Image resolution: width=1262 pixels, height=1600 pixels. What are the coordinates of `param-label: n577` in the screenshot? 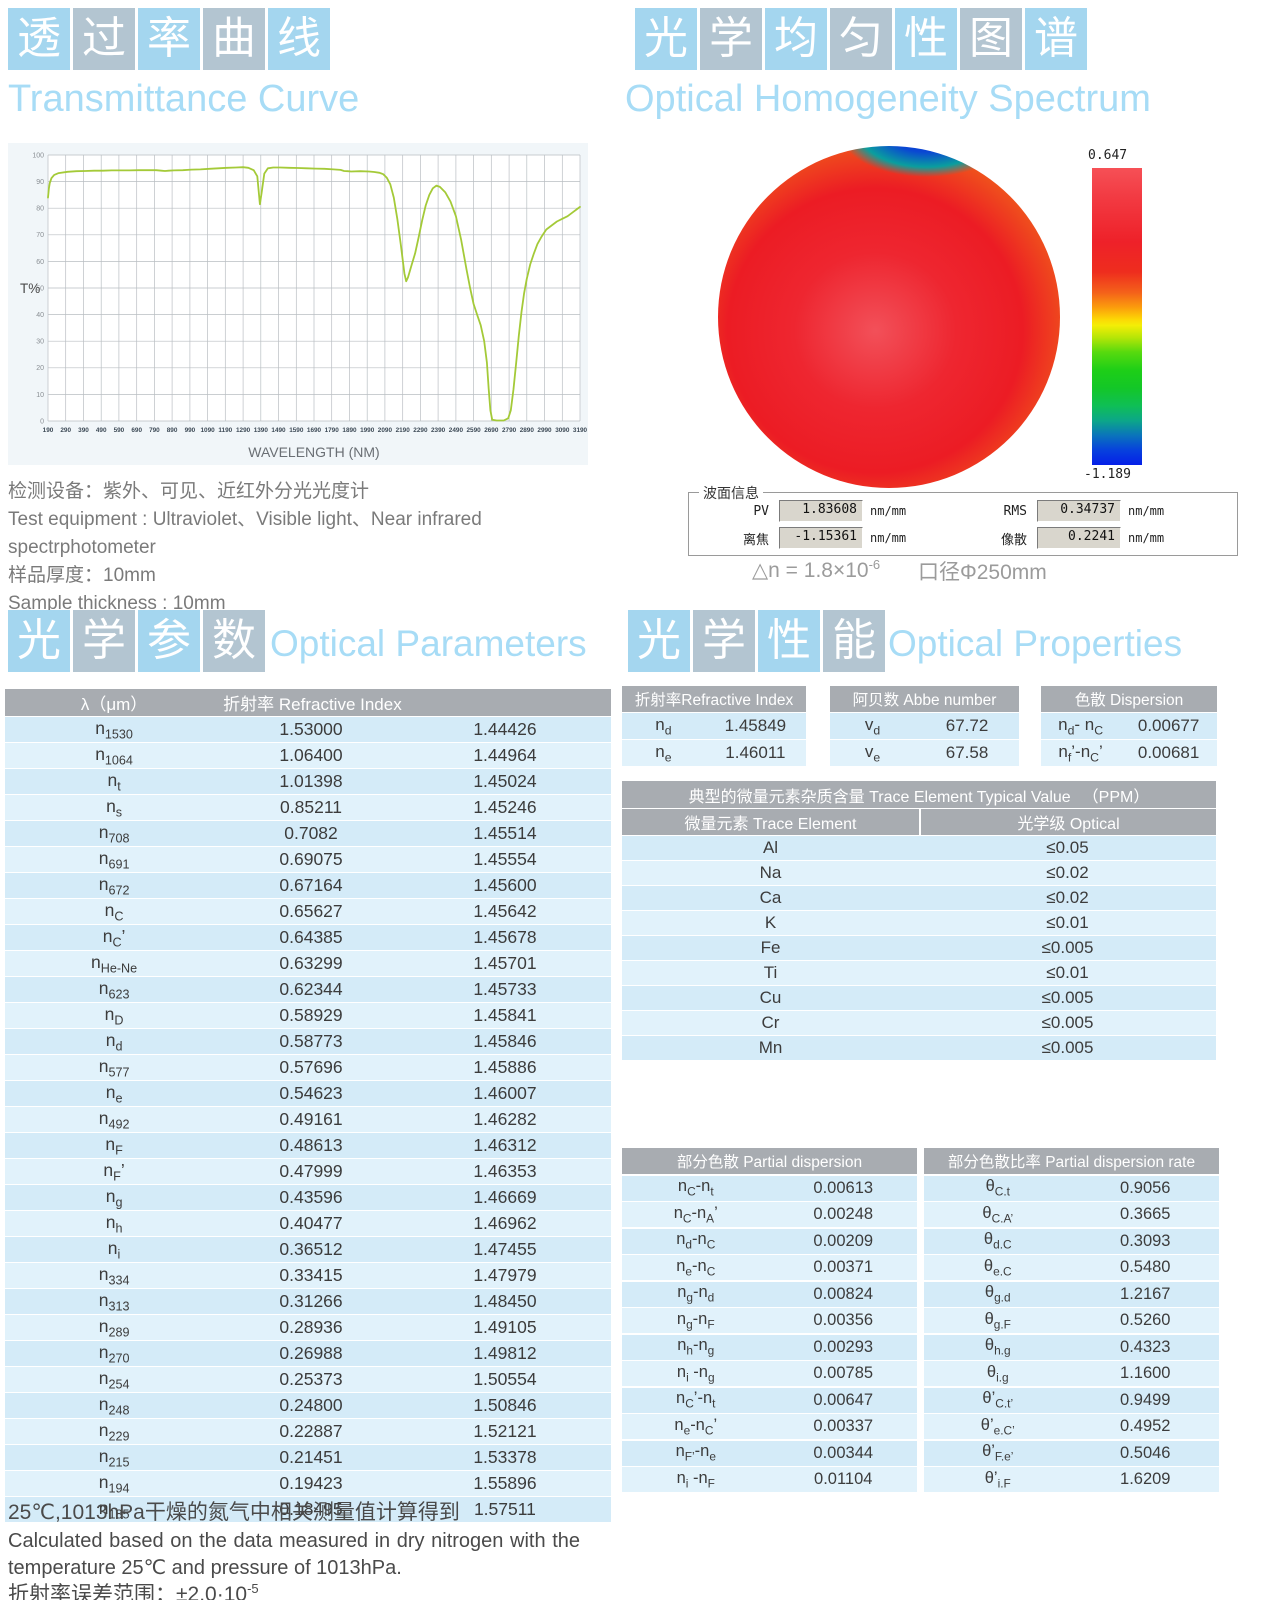 It's located at (114, 1067).